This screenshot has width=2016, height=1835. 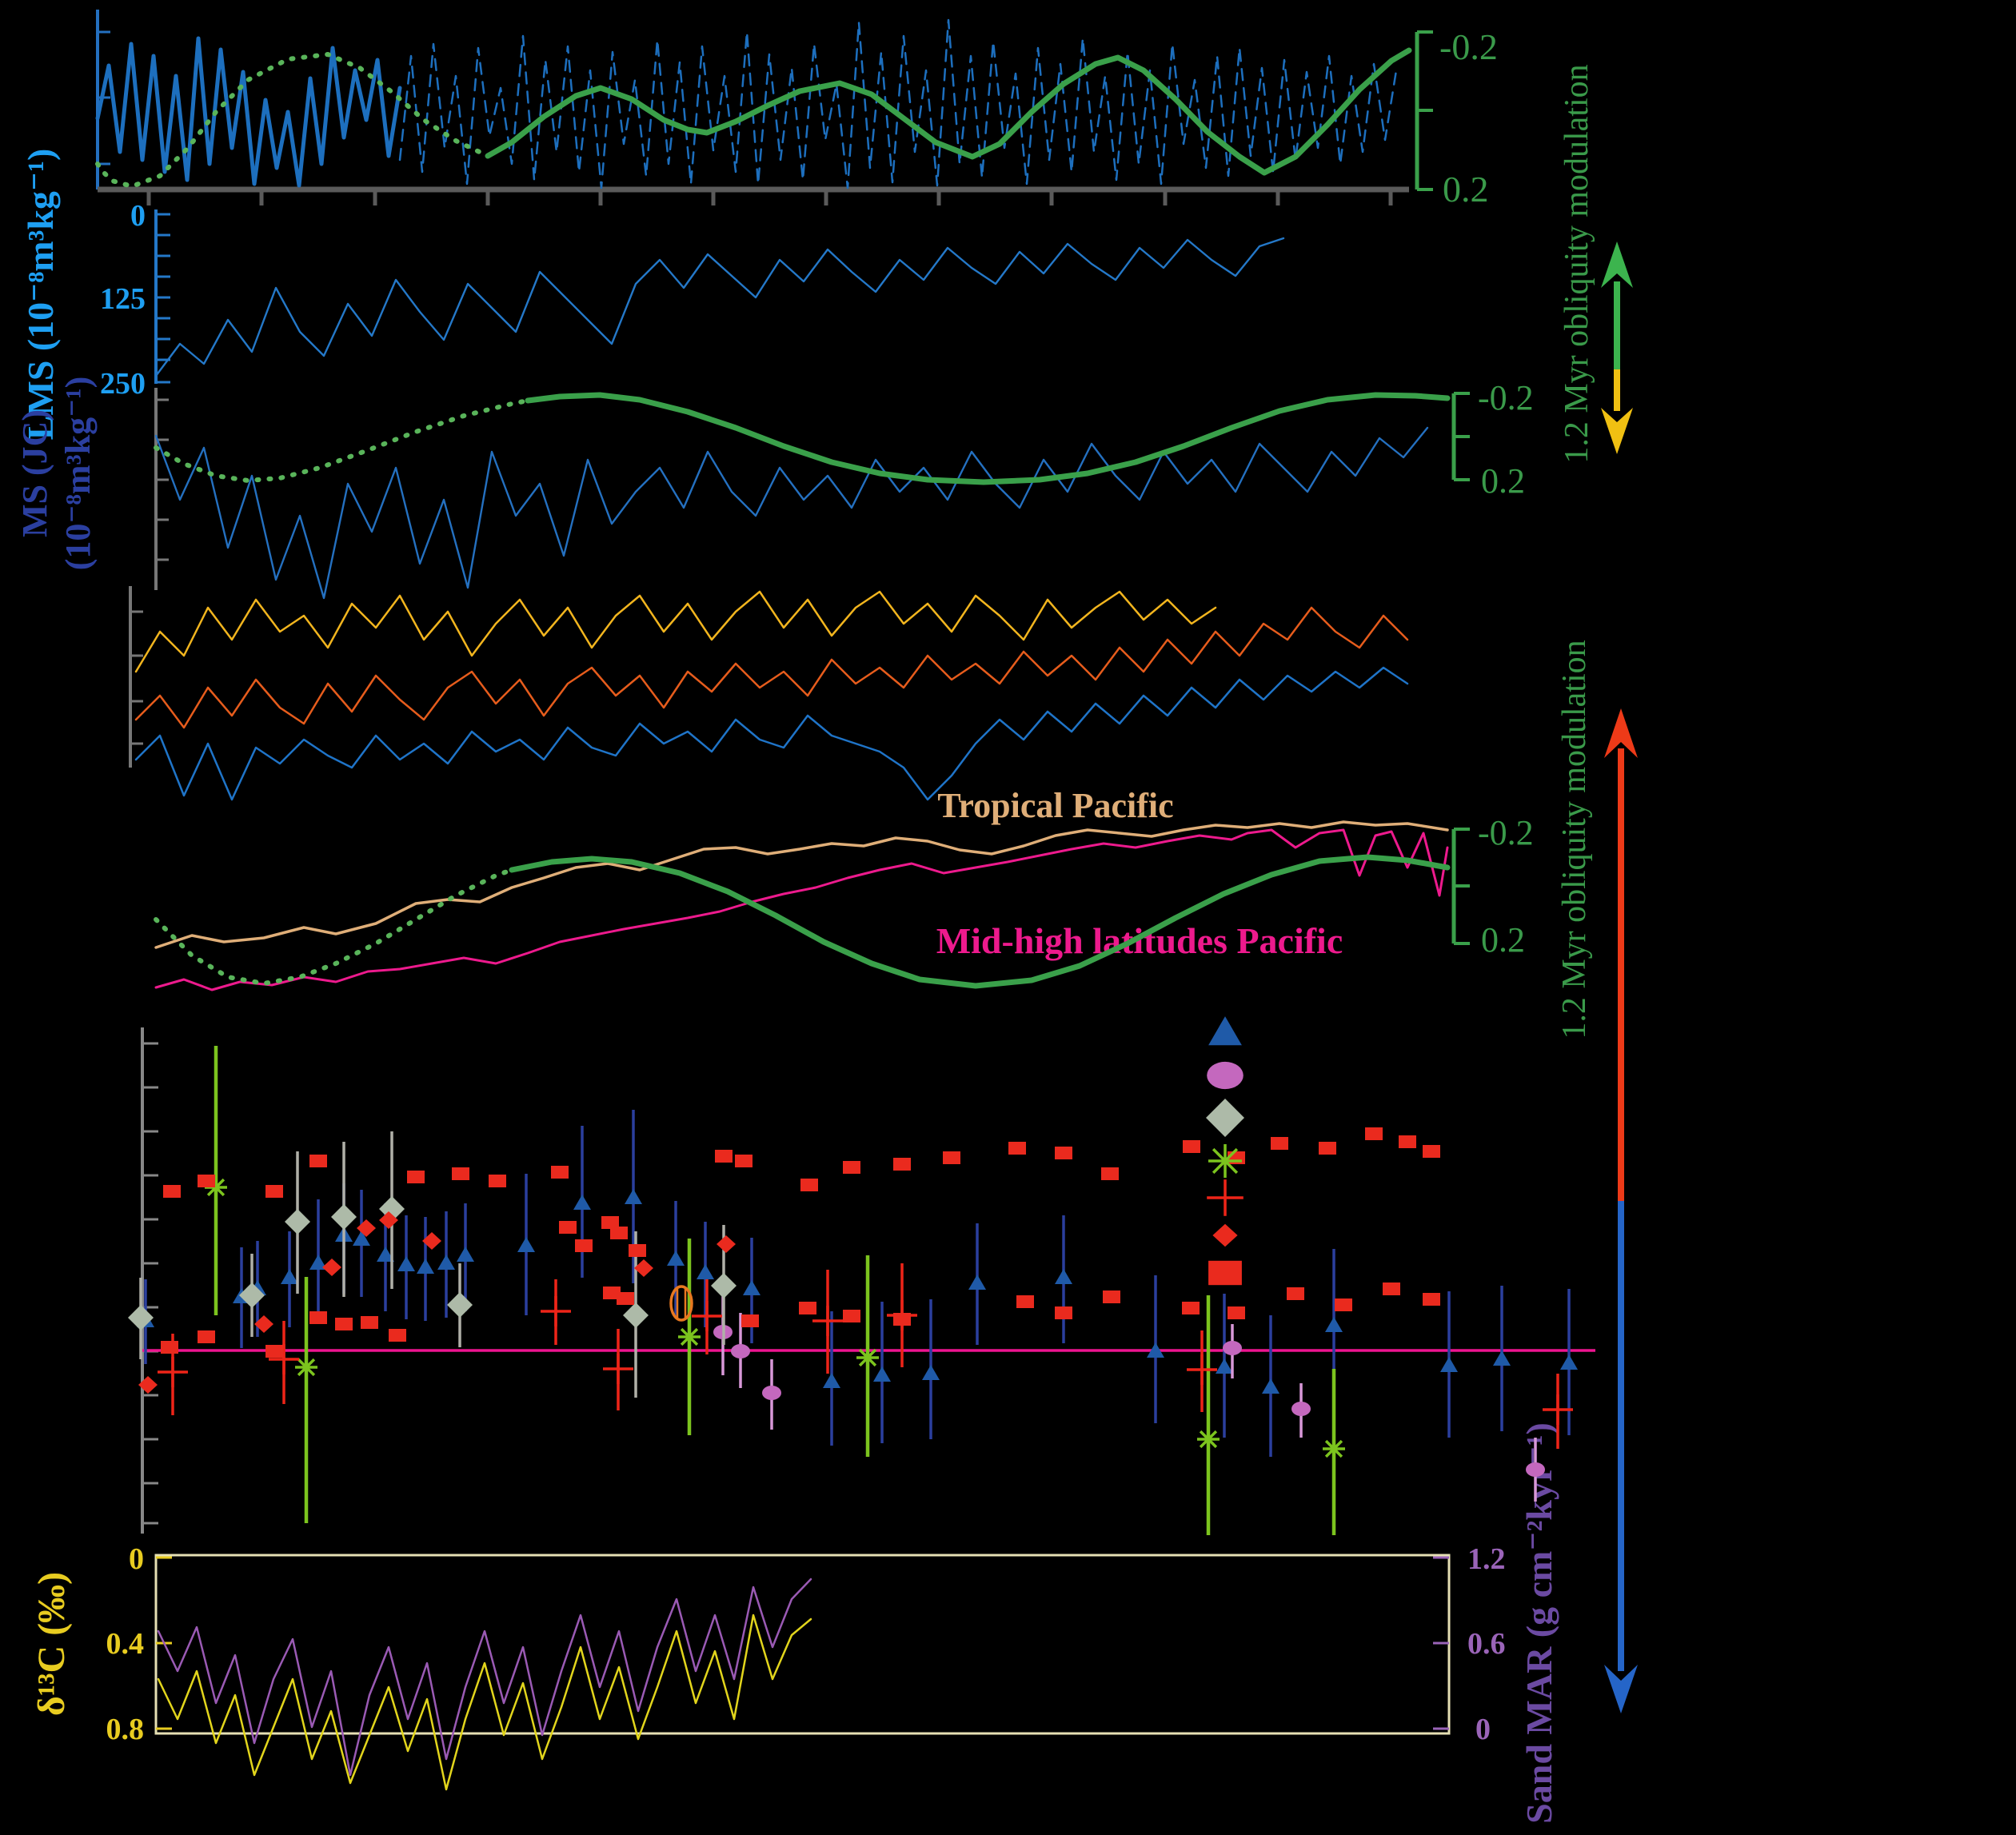 I want to click on sandmar-tick-0: 0, so click(x=1483, y=1729).